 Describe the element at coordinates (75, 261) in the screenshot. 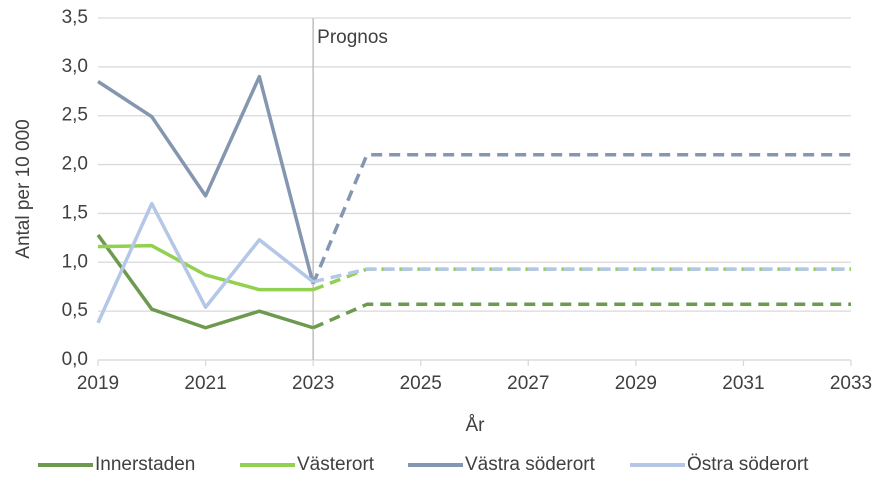

I see `y-tick-label: 1,0` at that location.